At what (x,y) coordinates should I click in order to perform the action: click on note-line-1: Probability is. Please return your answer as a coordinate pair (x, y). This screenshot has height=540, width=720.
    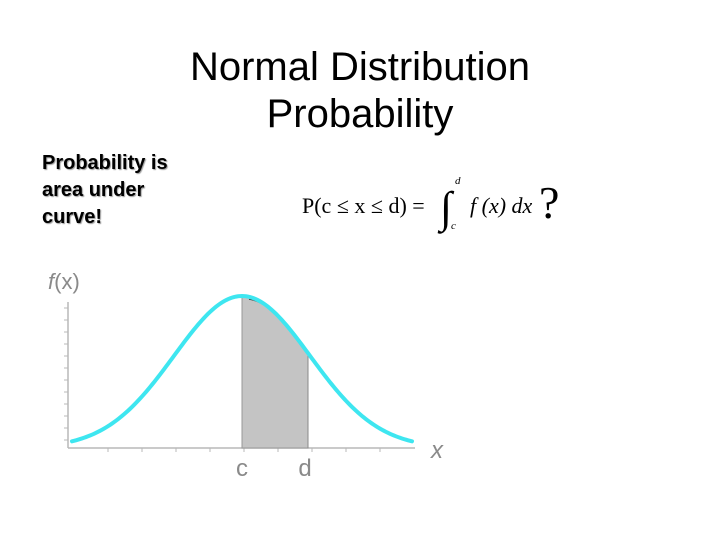
    Looking at the image, I should click on (105, 163).